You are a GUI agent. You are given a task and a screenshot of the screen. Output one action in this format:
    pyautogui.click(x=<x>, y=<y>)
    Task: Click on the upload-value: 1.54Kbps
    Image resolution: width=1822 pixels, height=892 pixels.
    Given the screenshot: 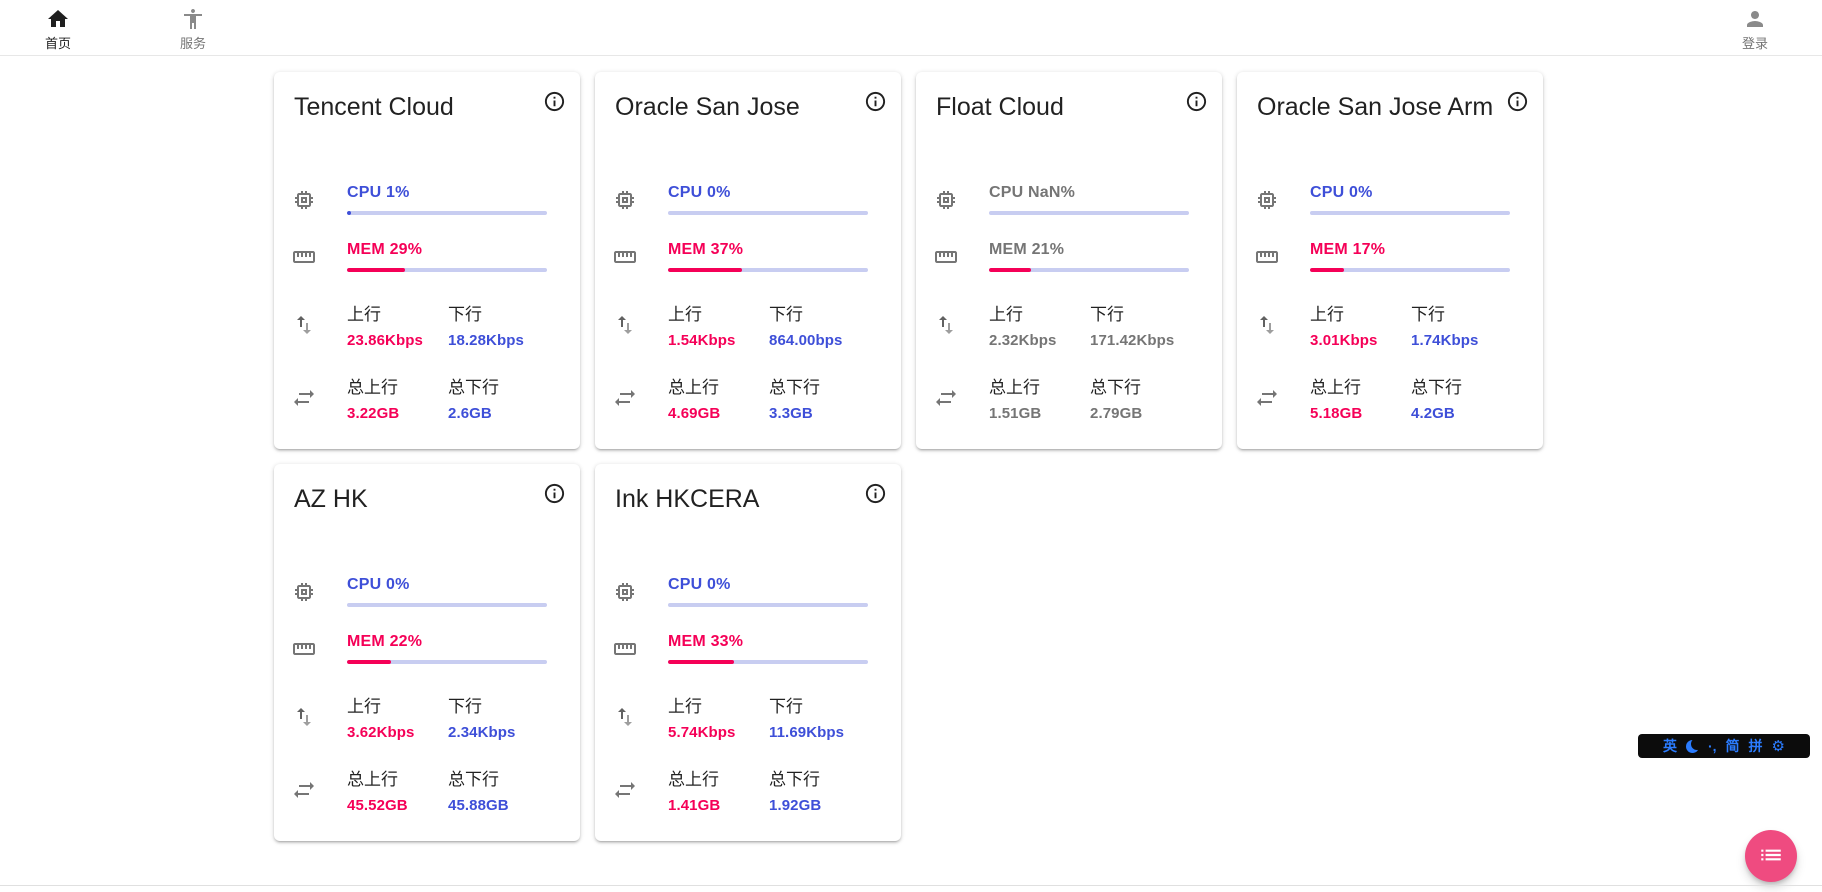 What is the action you would take?
    pyautogui.click(x=702, y=340)
    